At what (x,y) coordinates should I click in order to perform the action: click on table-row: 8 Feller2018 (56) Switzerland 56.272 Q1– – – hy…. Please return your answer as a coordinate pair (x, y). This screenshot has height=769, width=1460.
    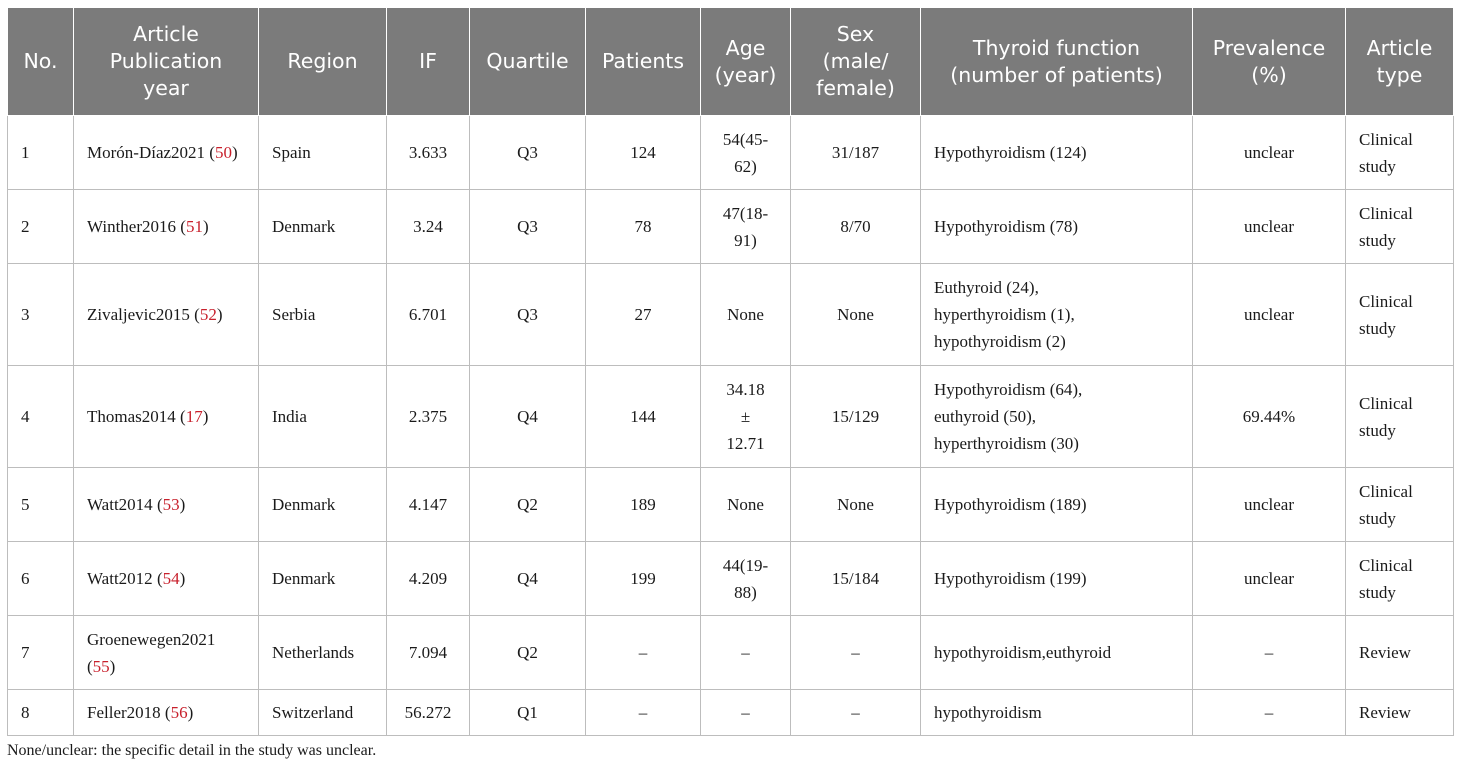
    Looking at the image, I should click on (730, 712).